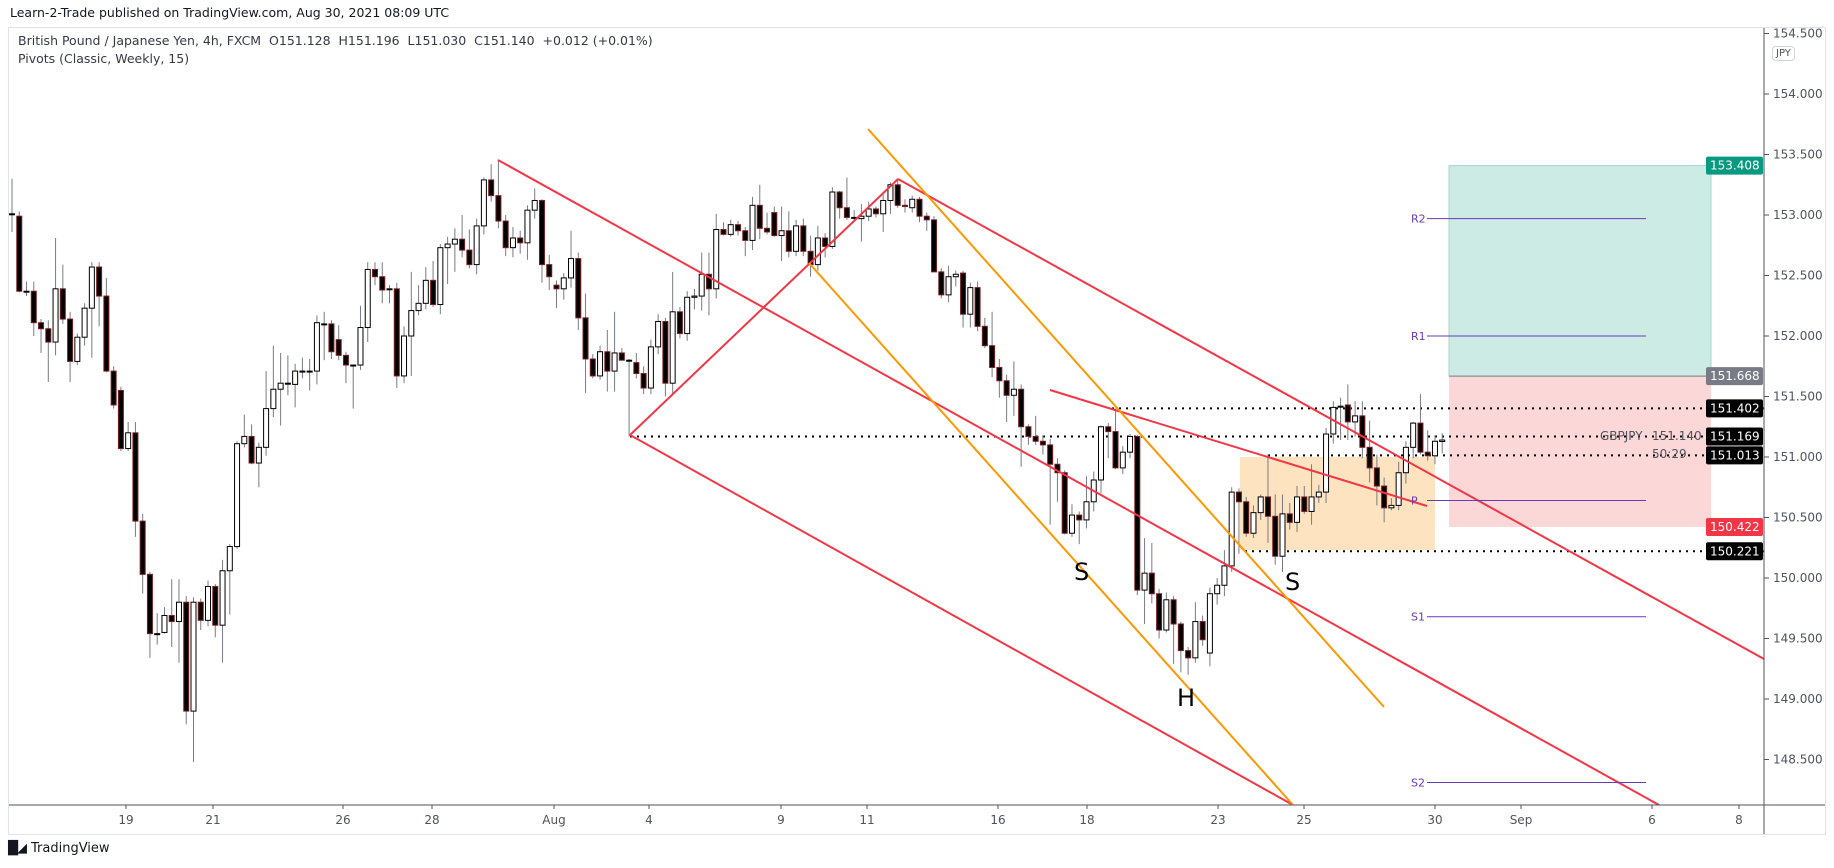 This screenshot has height=868, width=1834. Describe the element at coordinates (1783, 53) in the screenshot. I see `currency-badge: JPY` at that location.